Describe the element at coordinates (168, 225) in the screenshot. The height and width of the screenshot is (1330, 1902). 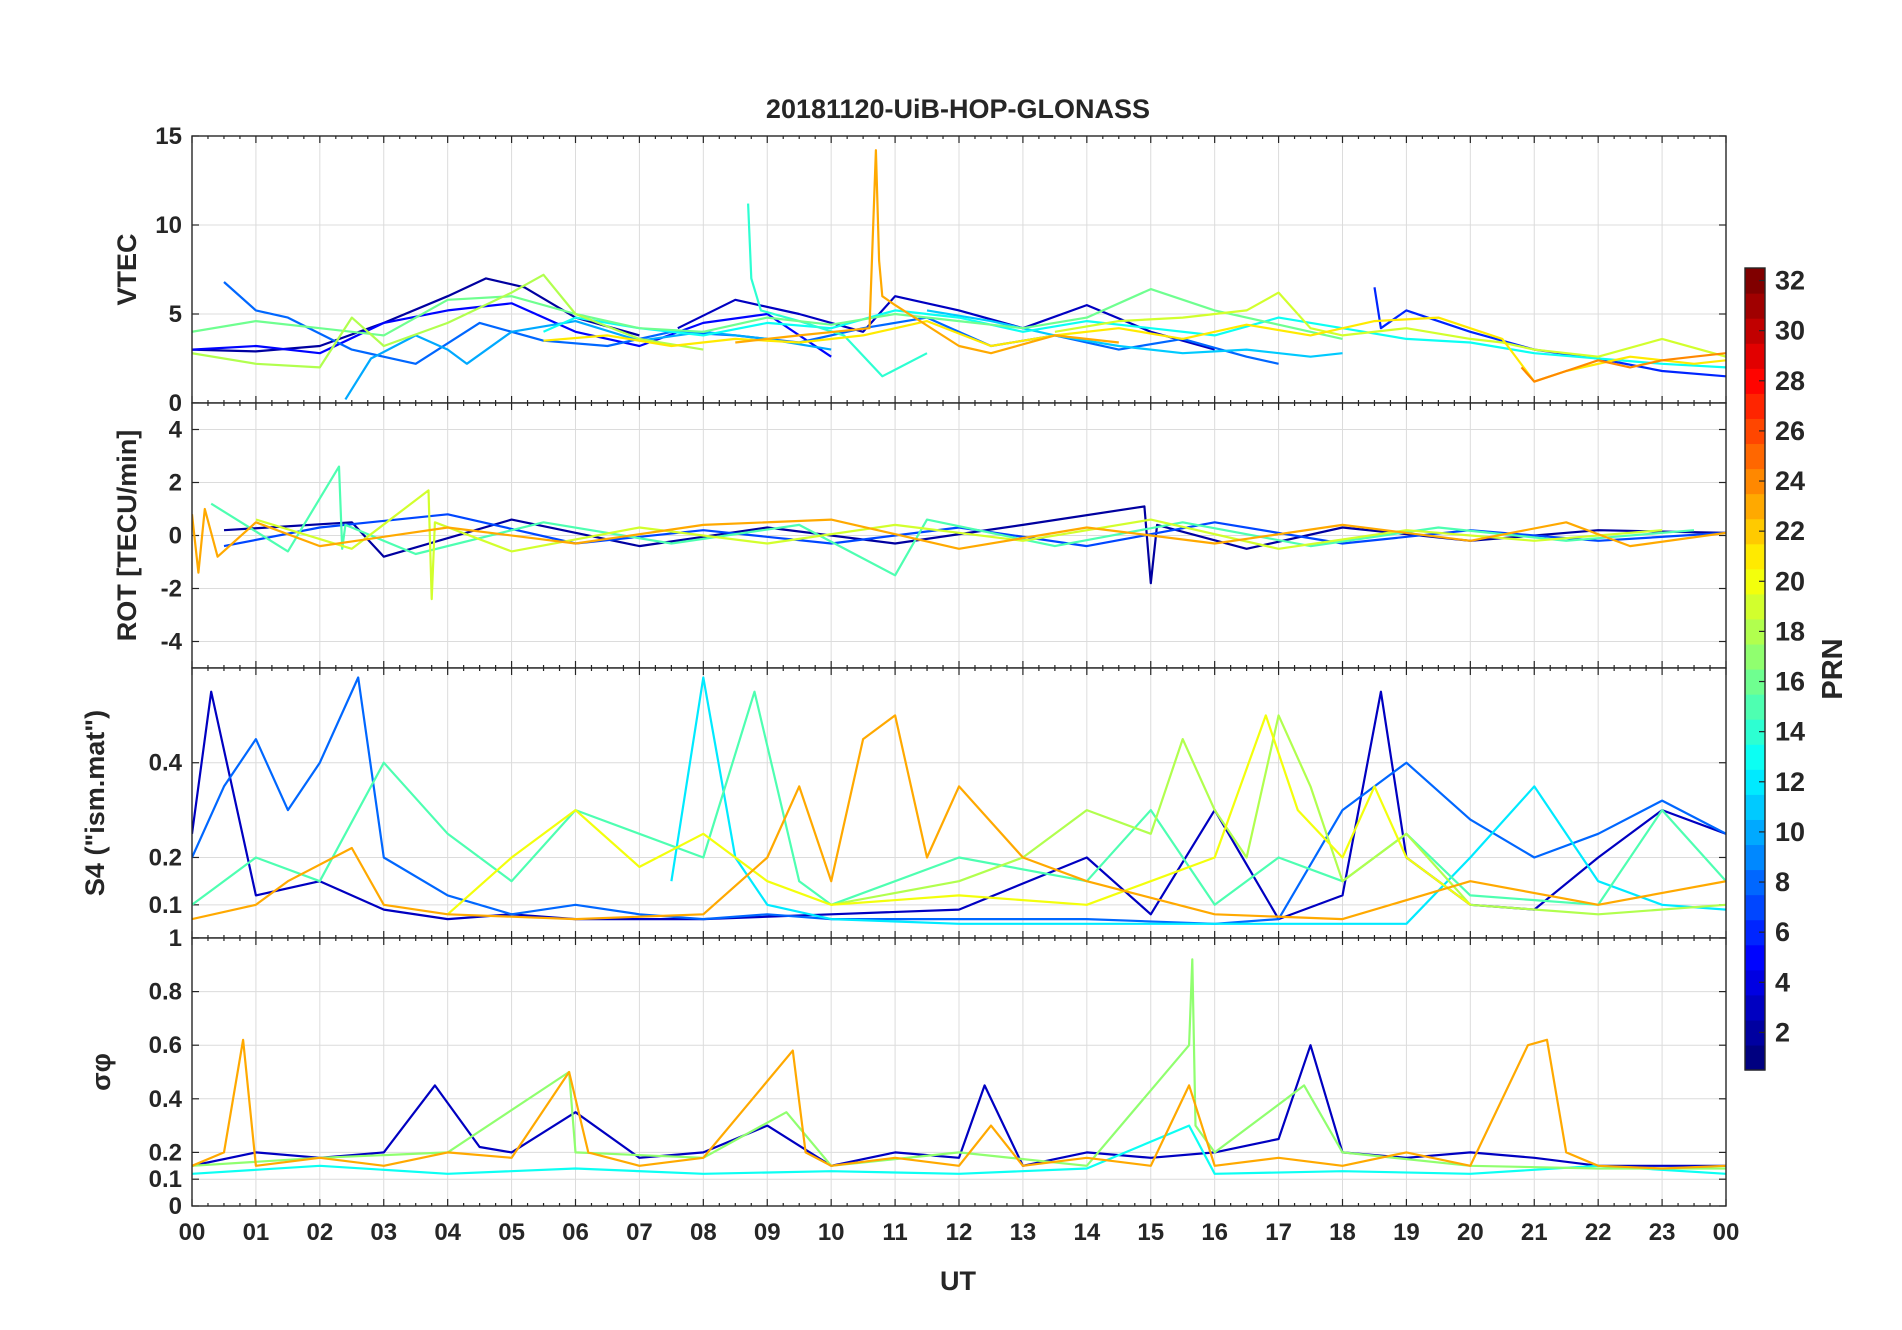
I see `y-tick-label: 10` at that location.